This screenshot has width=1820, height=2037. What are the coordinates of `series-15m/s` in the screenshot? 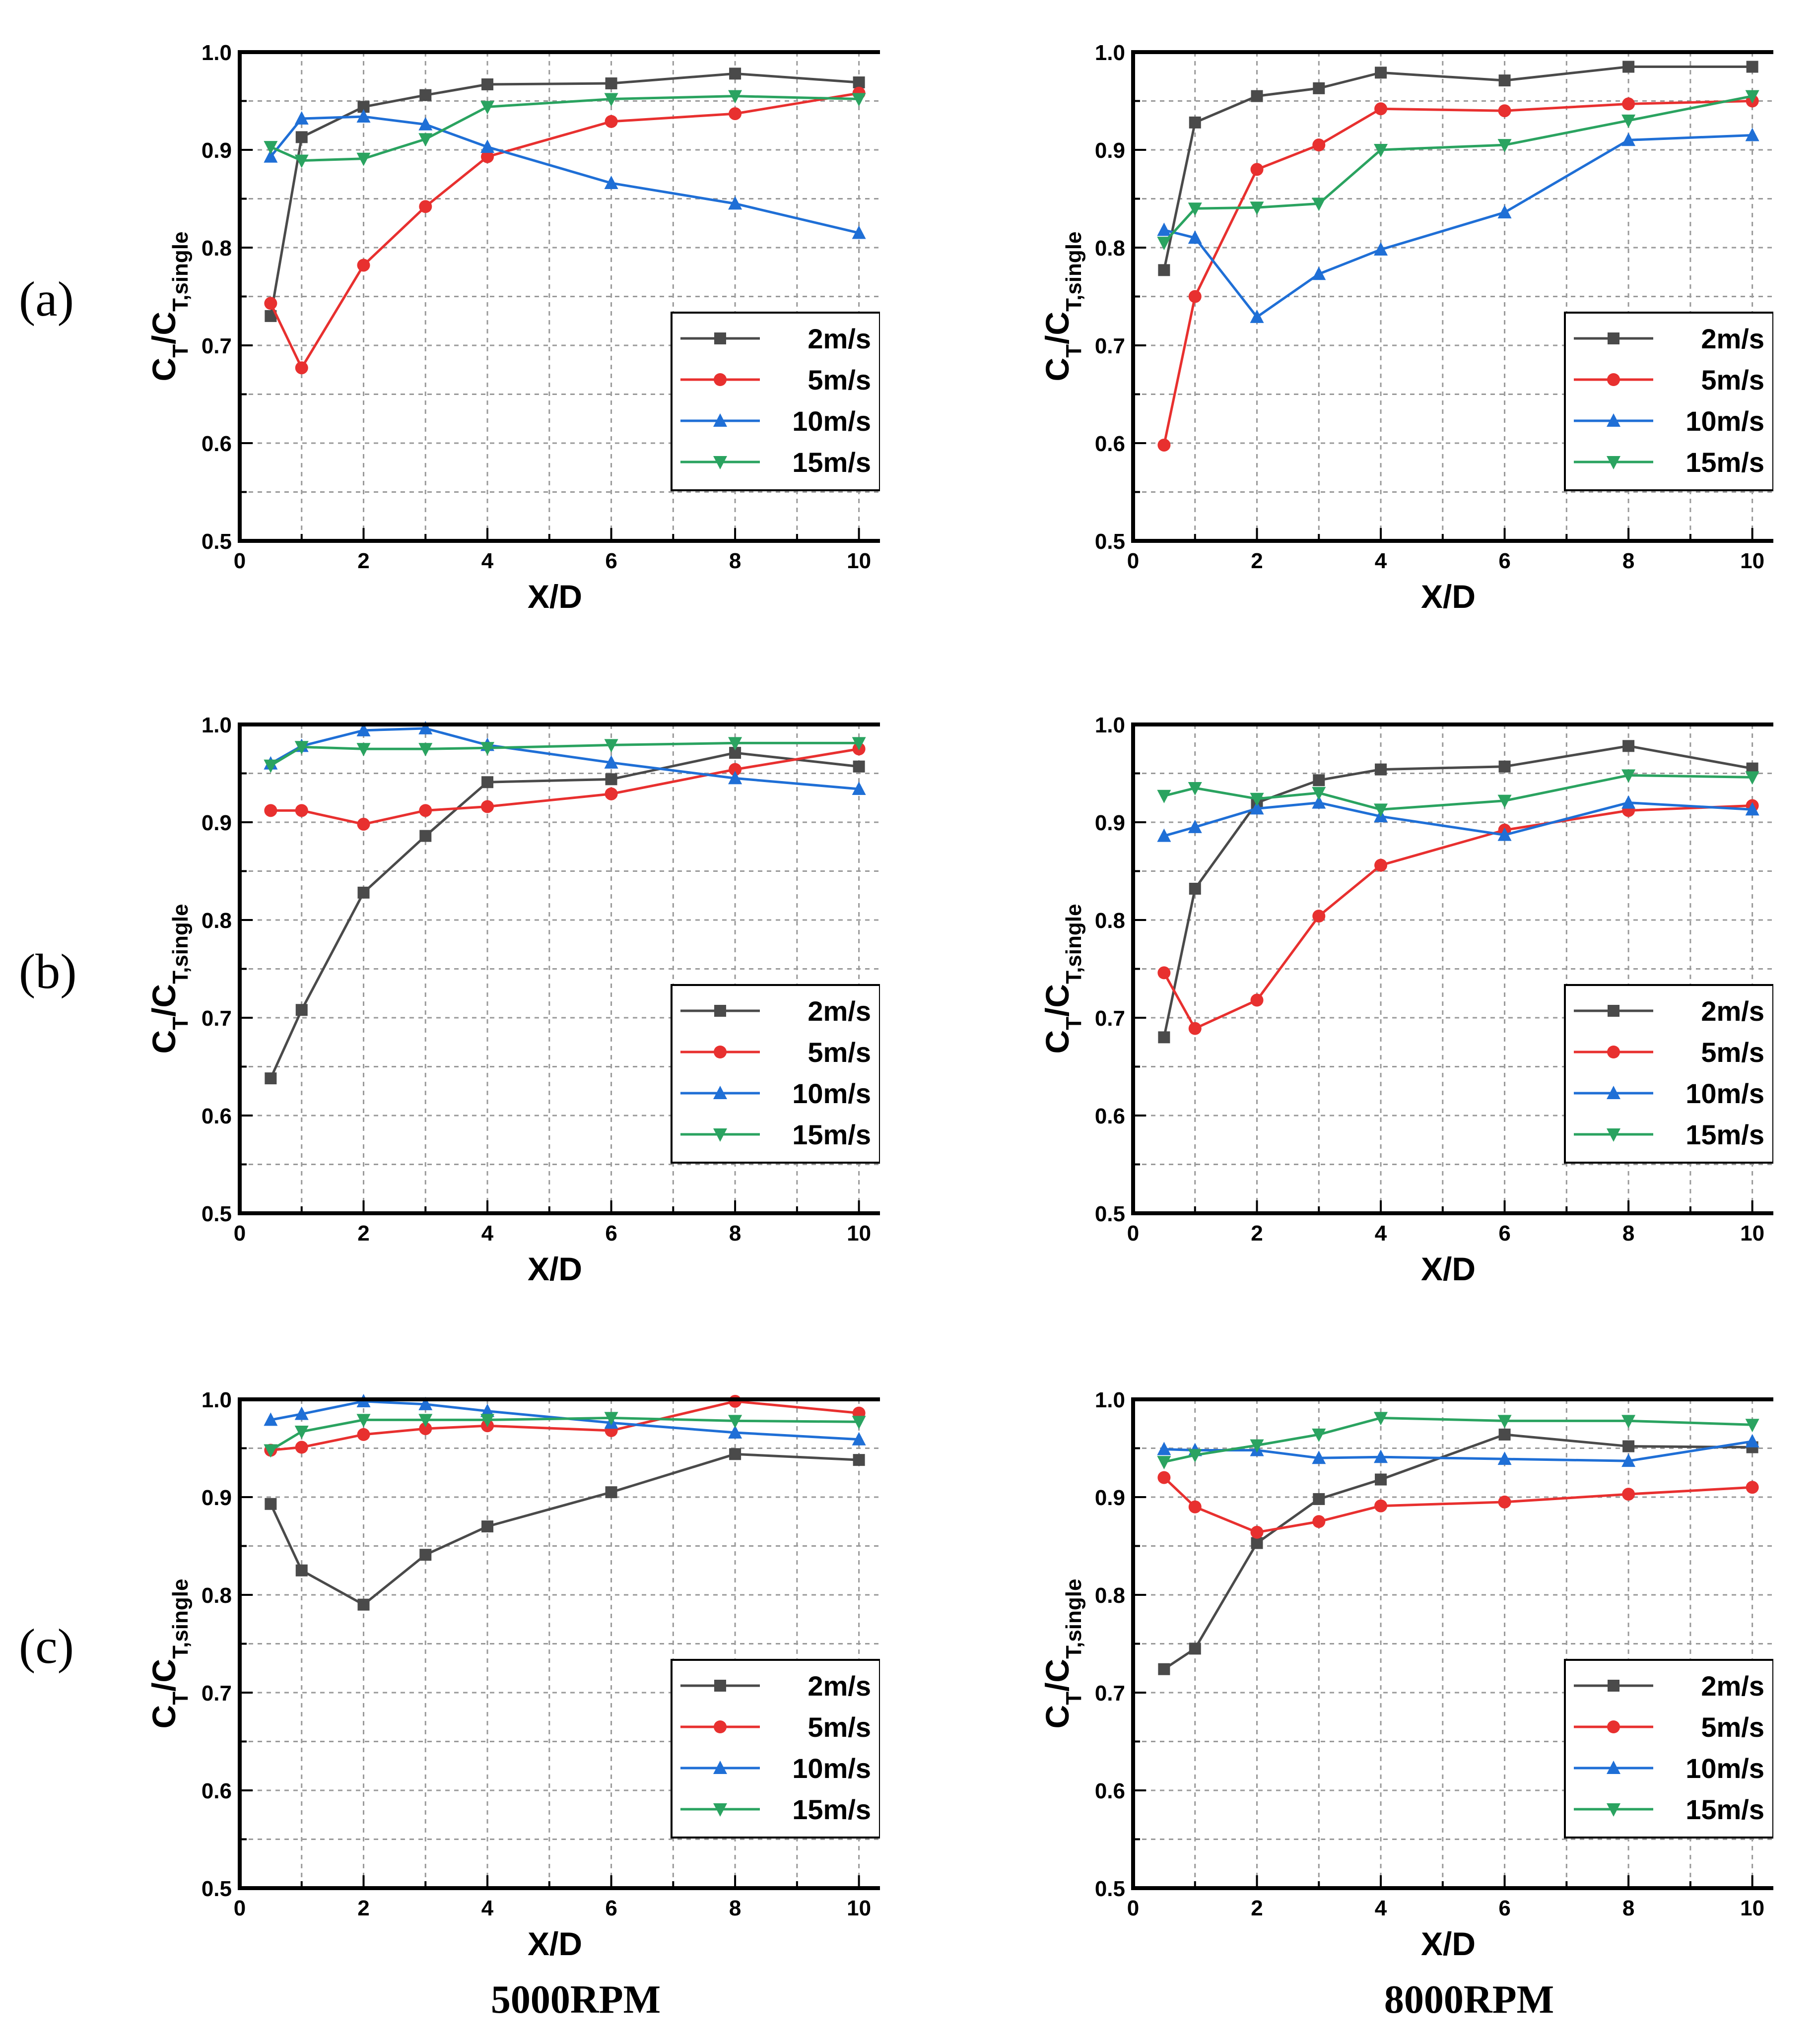 It's located at (1458, 793).